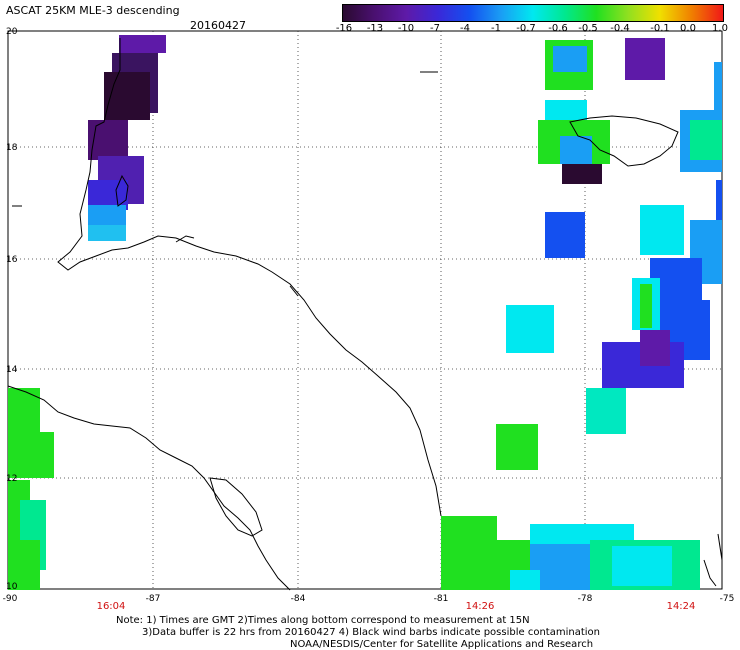  I want to click on colorbar-label: -7, so click(435, 28).